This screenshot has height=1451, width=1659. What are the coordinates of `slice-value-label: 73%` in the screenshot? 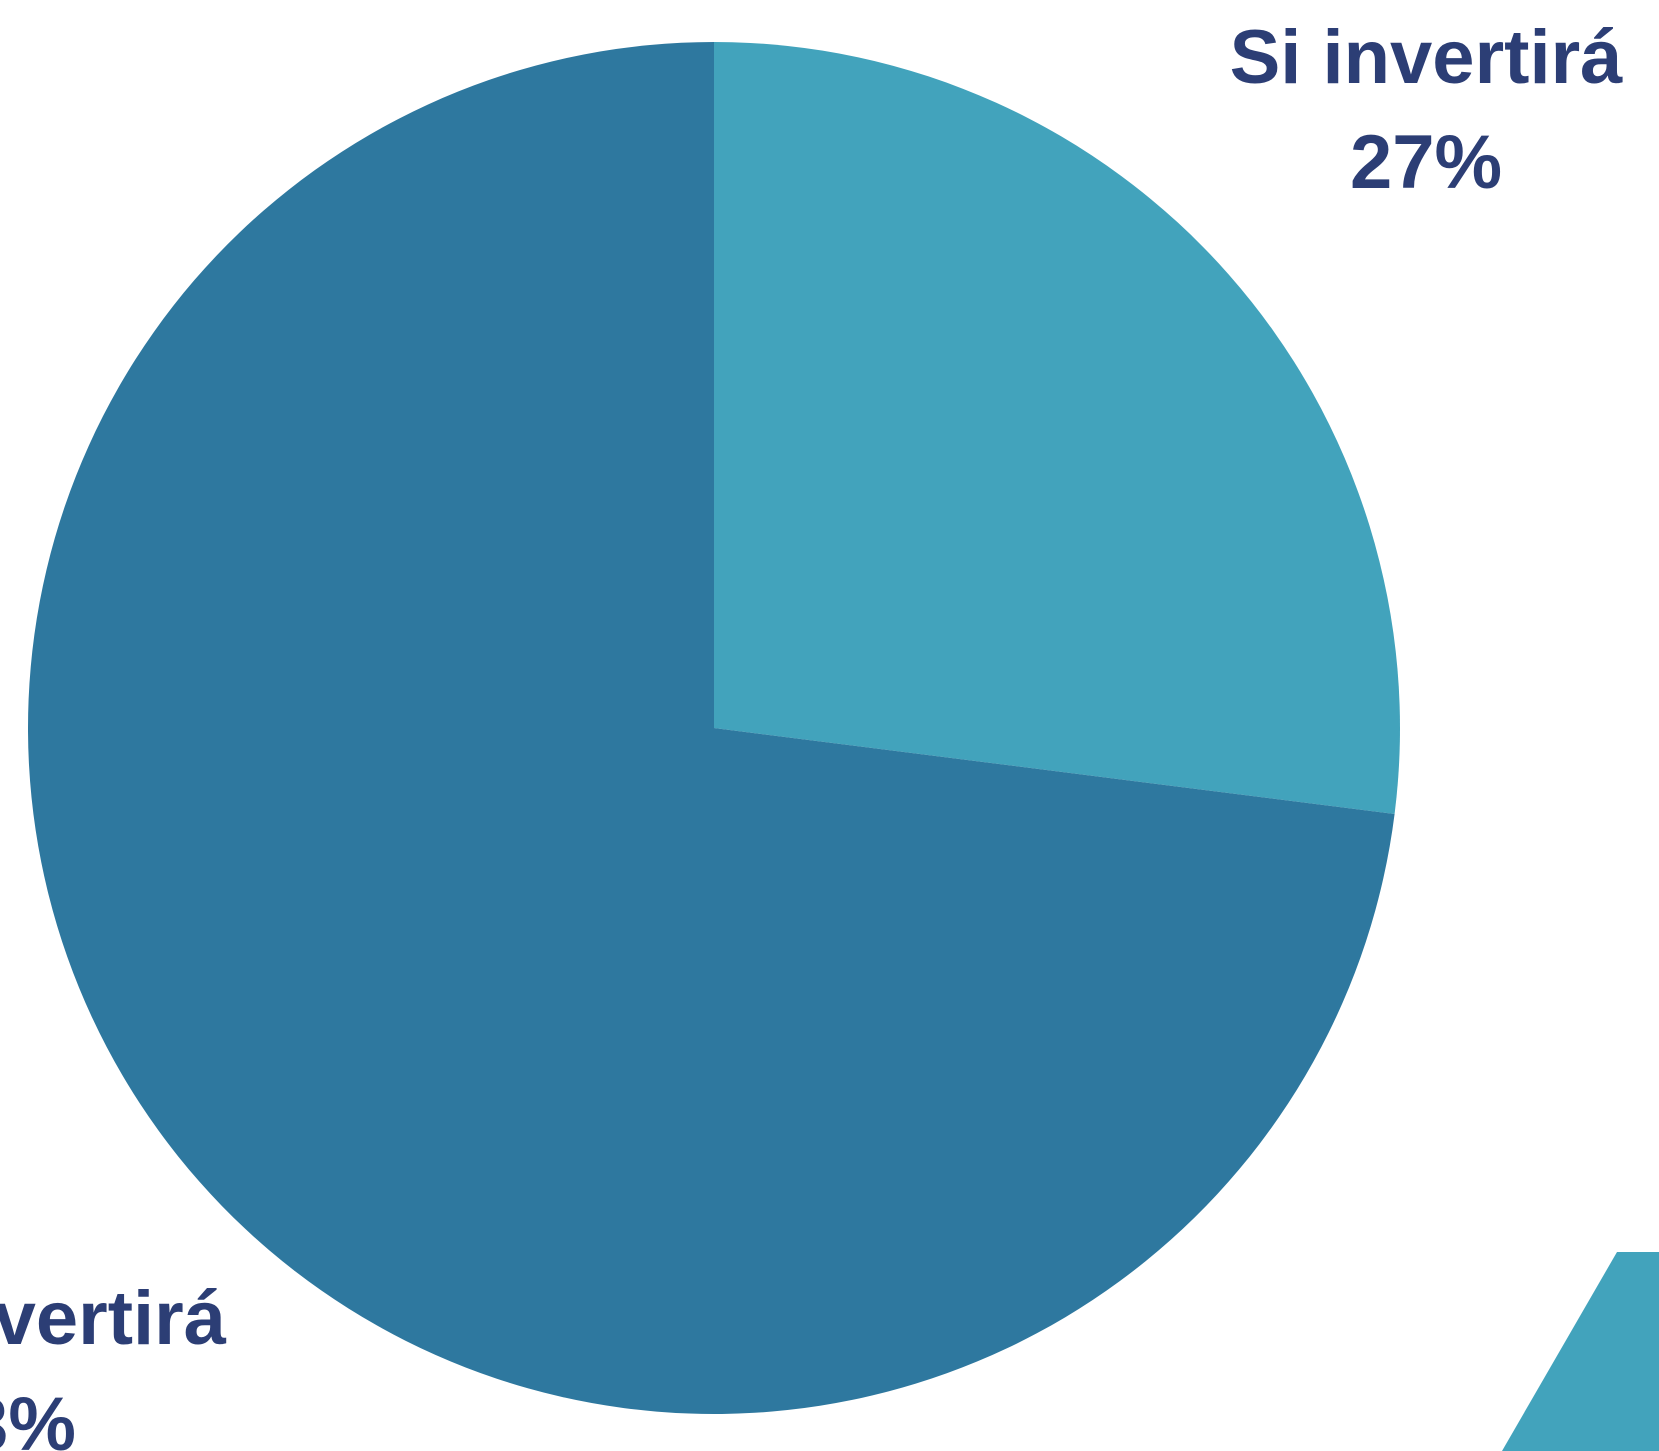 It's located at (38, 1416).